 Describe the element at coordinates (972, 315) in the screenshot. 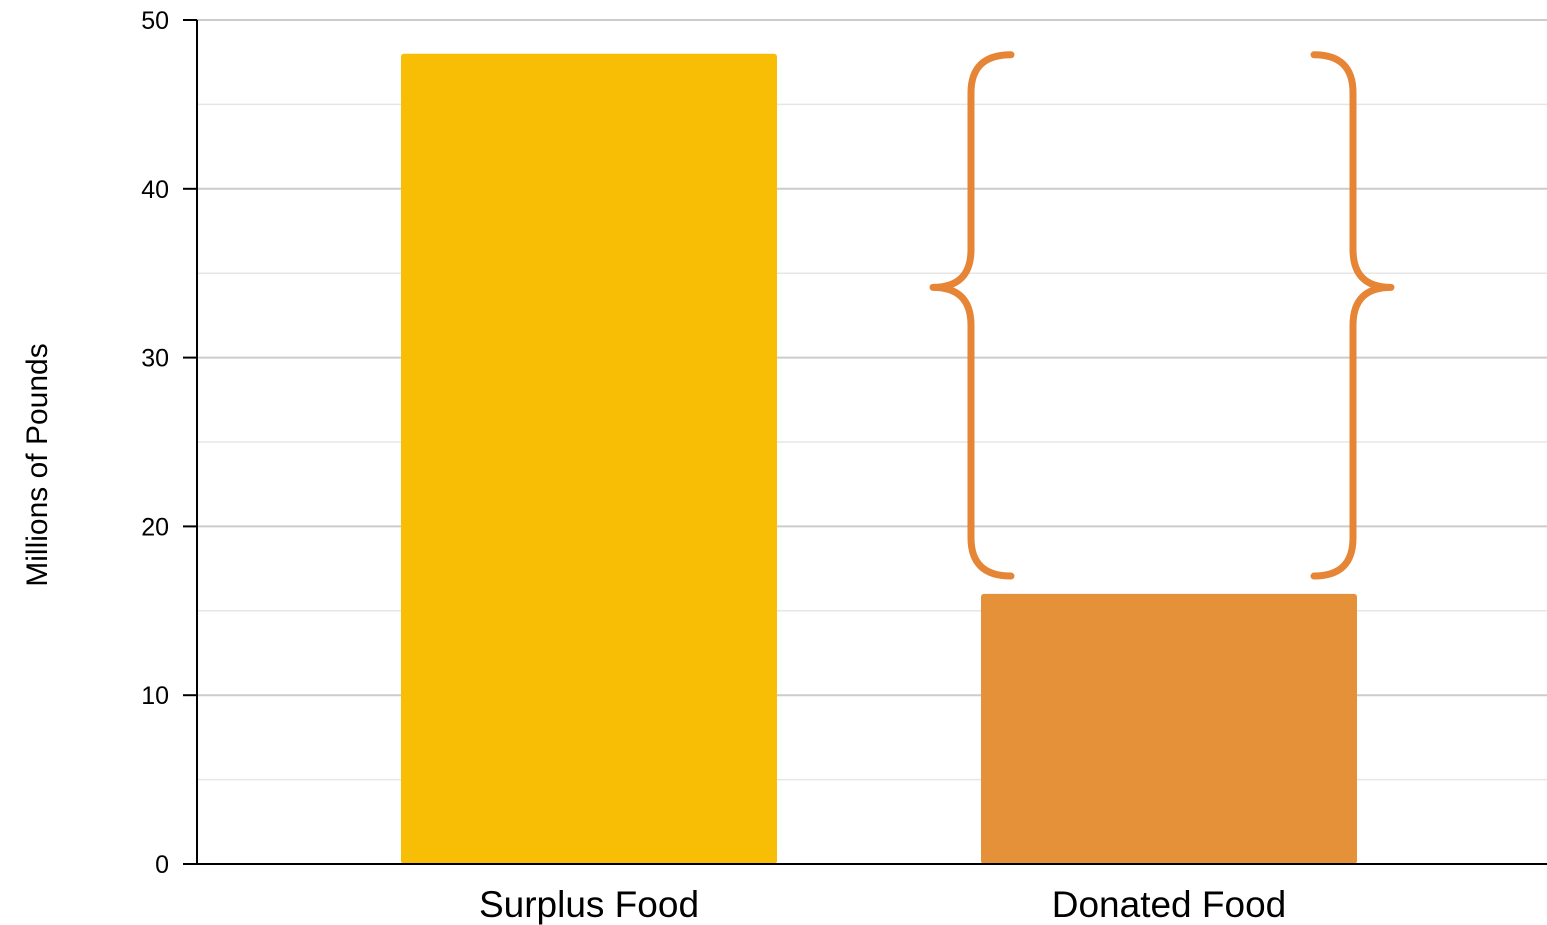

I see `left-brace` at that location.